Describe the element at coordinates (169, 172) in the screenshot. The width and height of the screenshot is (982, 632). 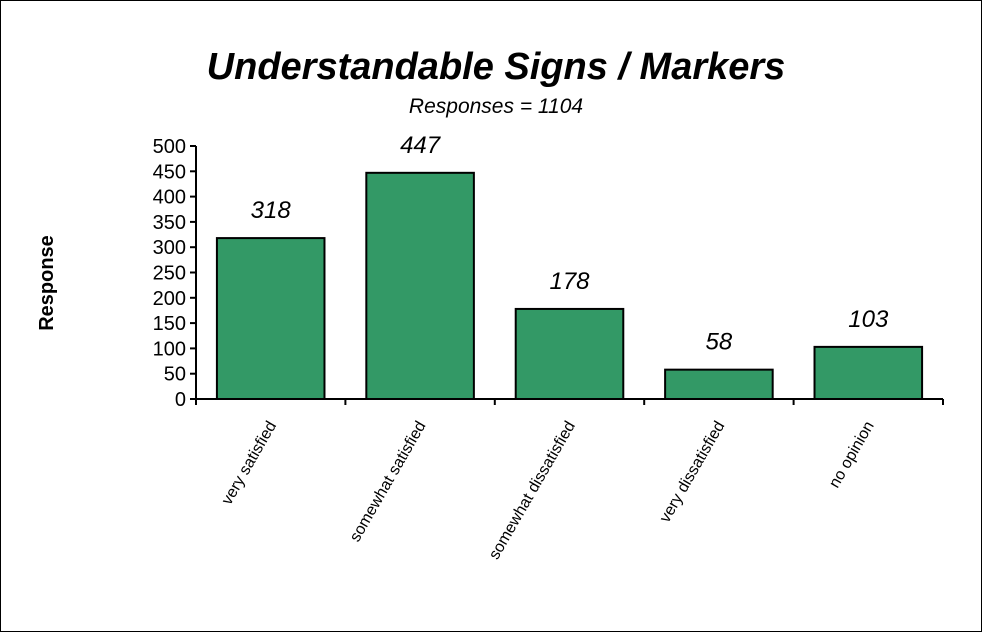
I see `y-tick-label-9: 450` at that location.